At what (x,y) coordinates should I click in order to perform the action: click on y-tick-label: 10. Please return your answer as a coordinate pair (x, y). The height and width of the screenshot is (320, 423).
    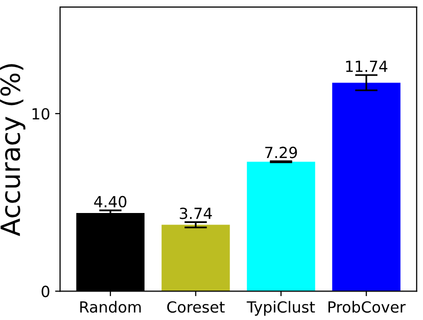
    Looking at the image, I should click on (41, 114).